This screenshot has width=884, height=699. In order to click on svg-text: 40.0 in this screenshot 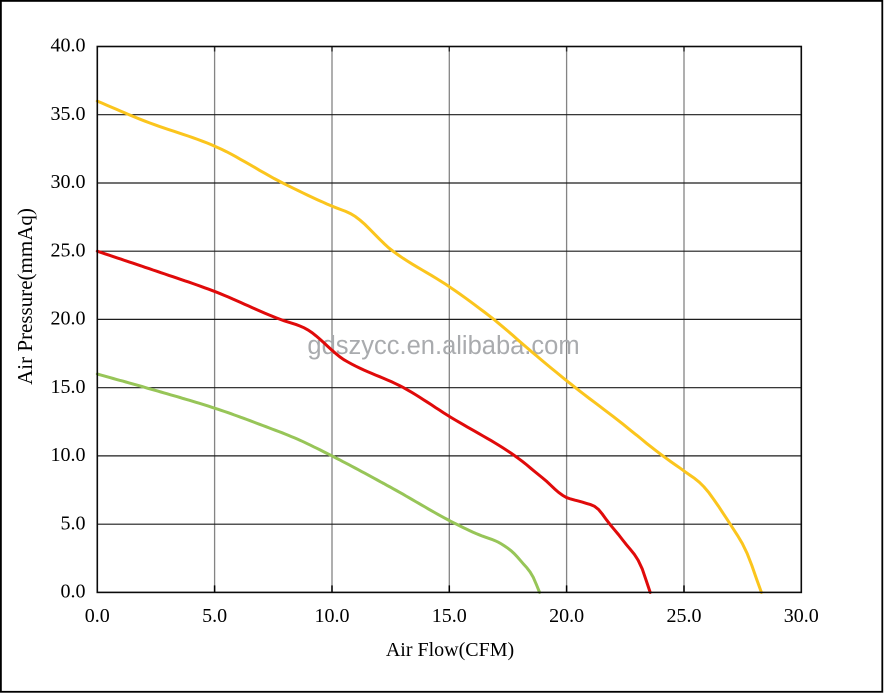, I will do `click(68, 46)`.